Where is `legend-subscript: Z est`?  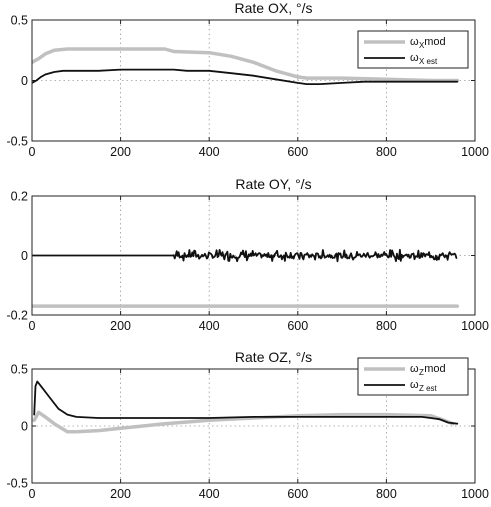 legend-subscript: Z est is located at coordinates (428, 388).